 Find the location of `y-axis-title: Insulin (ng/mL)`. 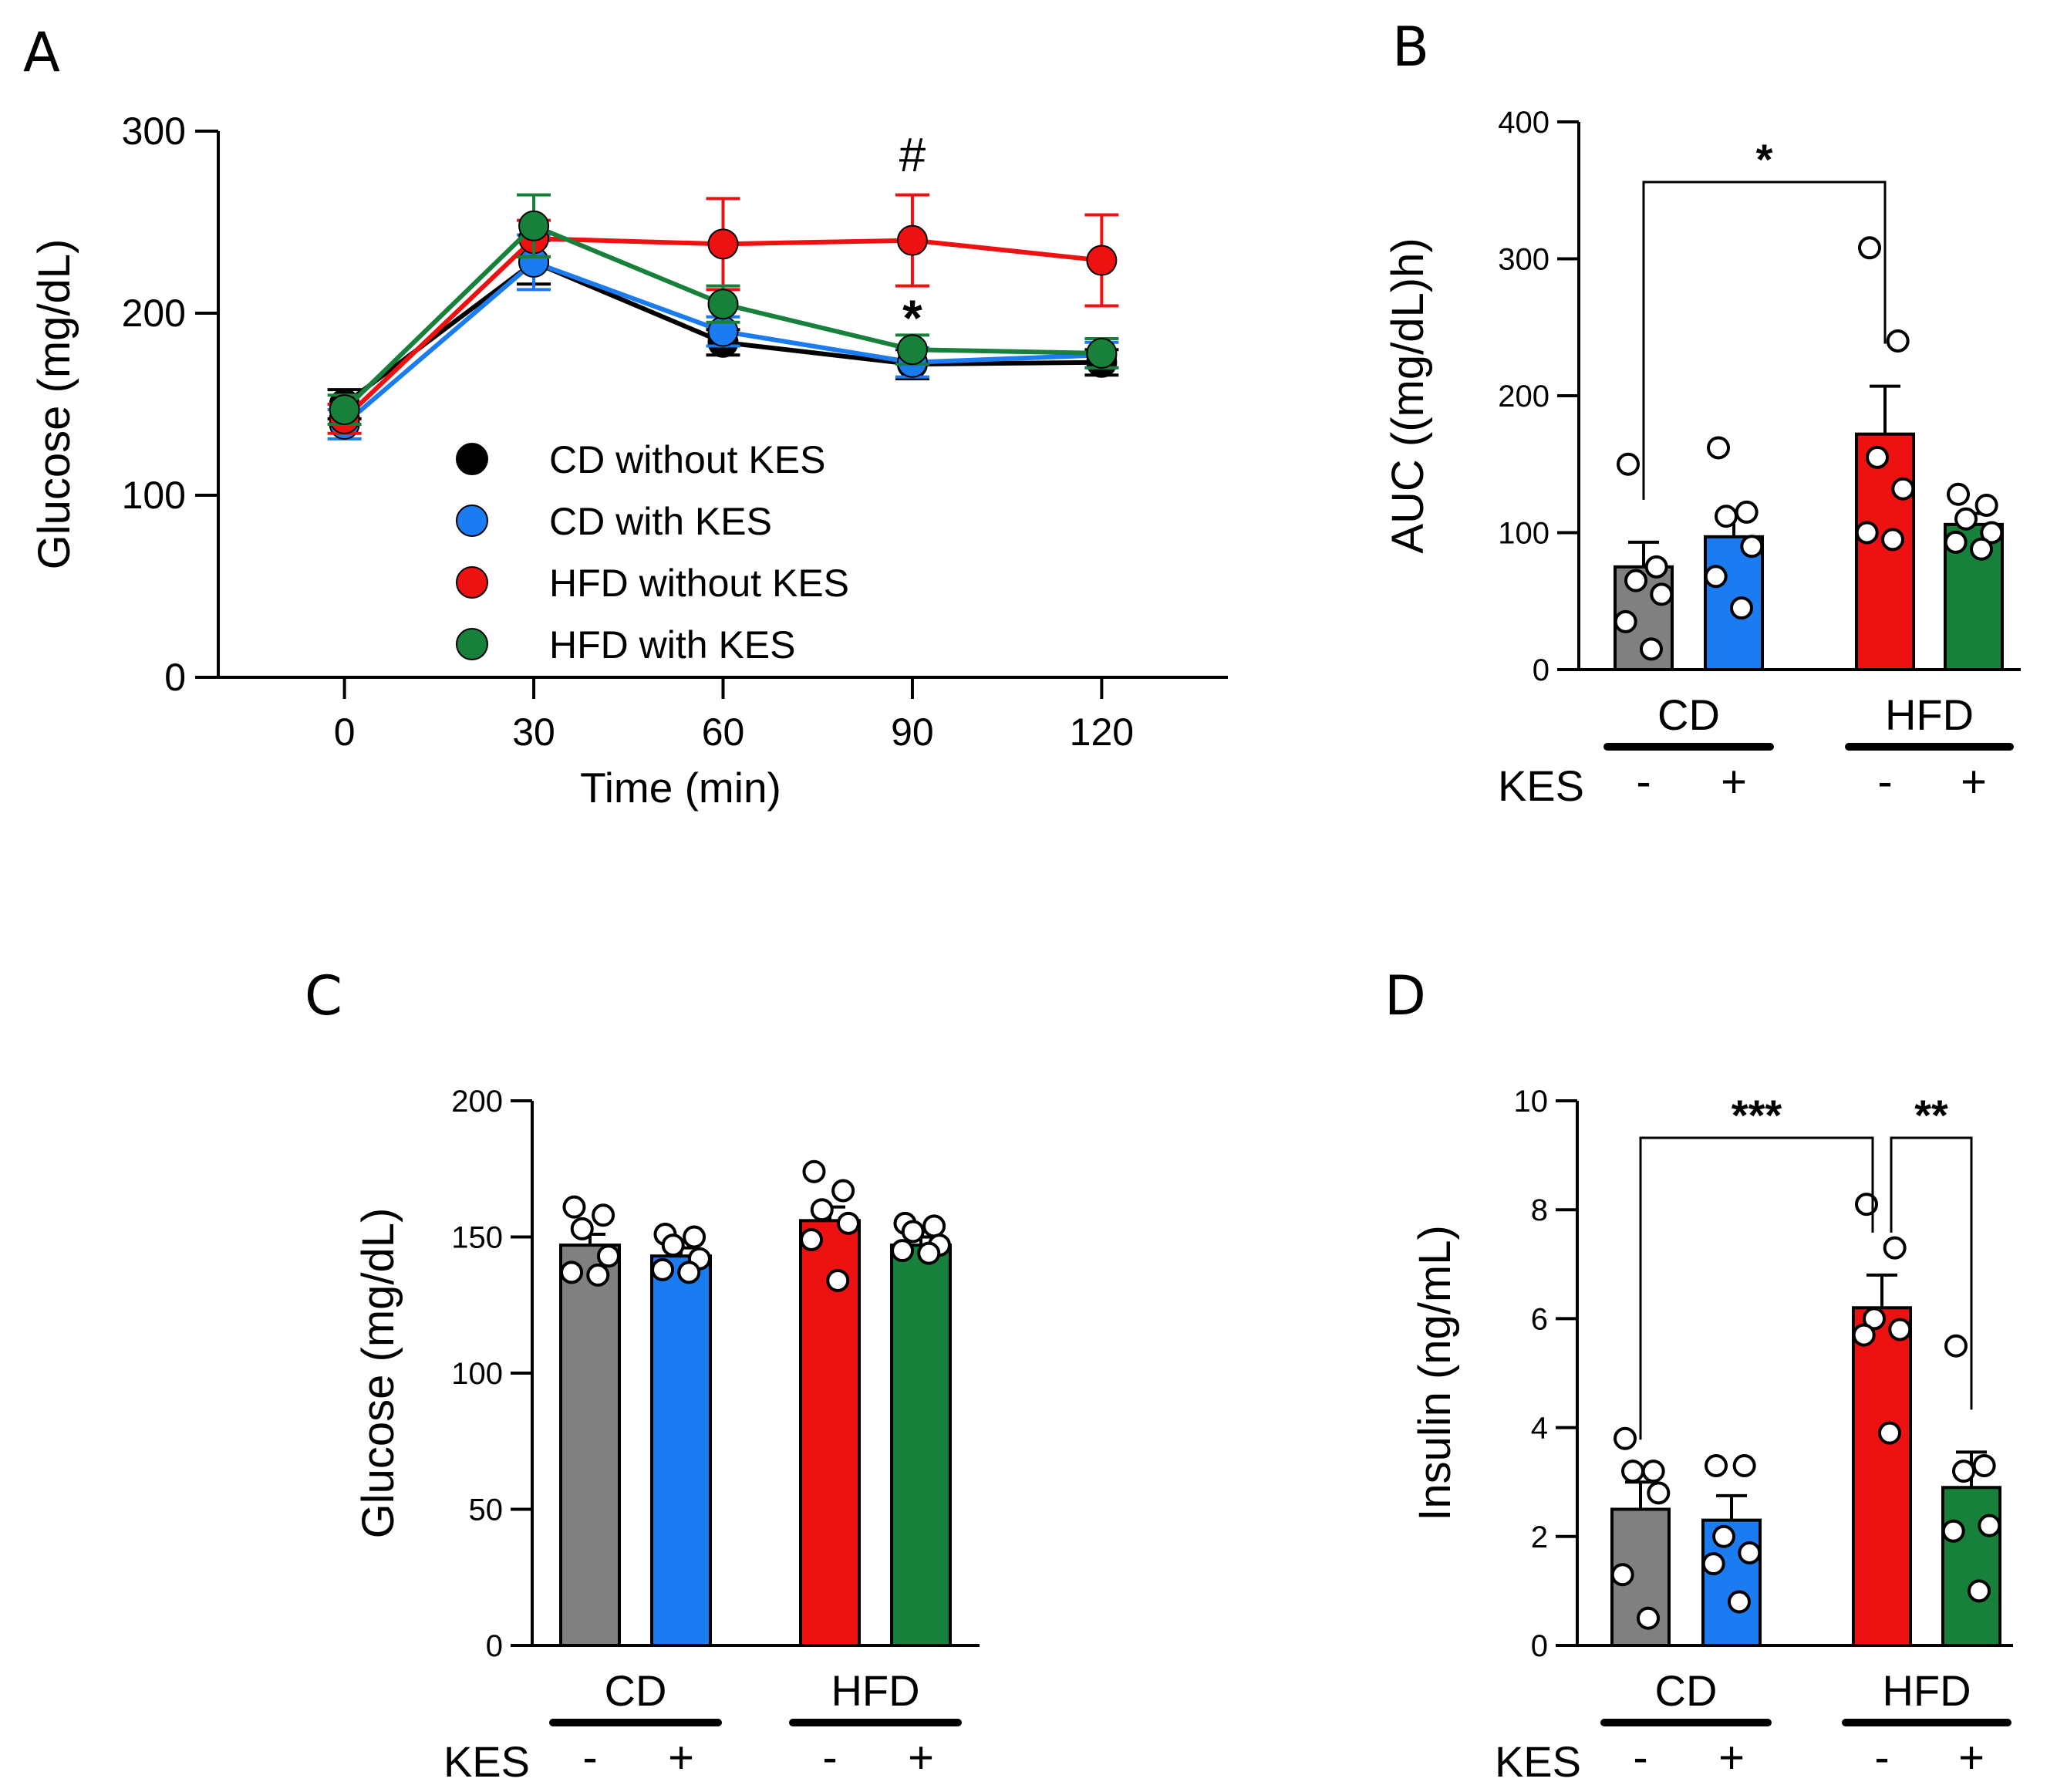

y-axis-title: Insulin (ng/mL) is located at coordinates (1435, 1373).